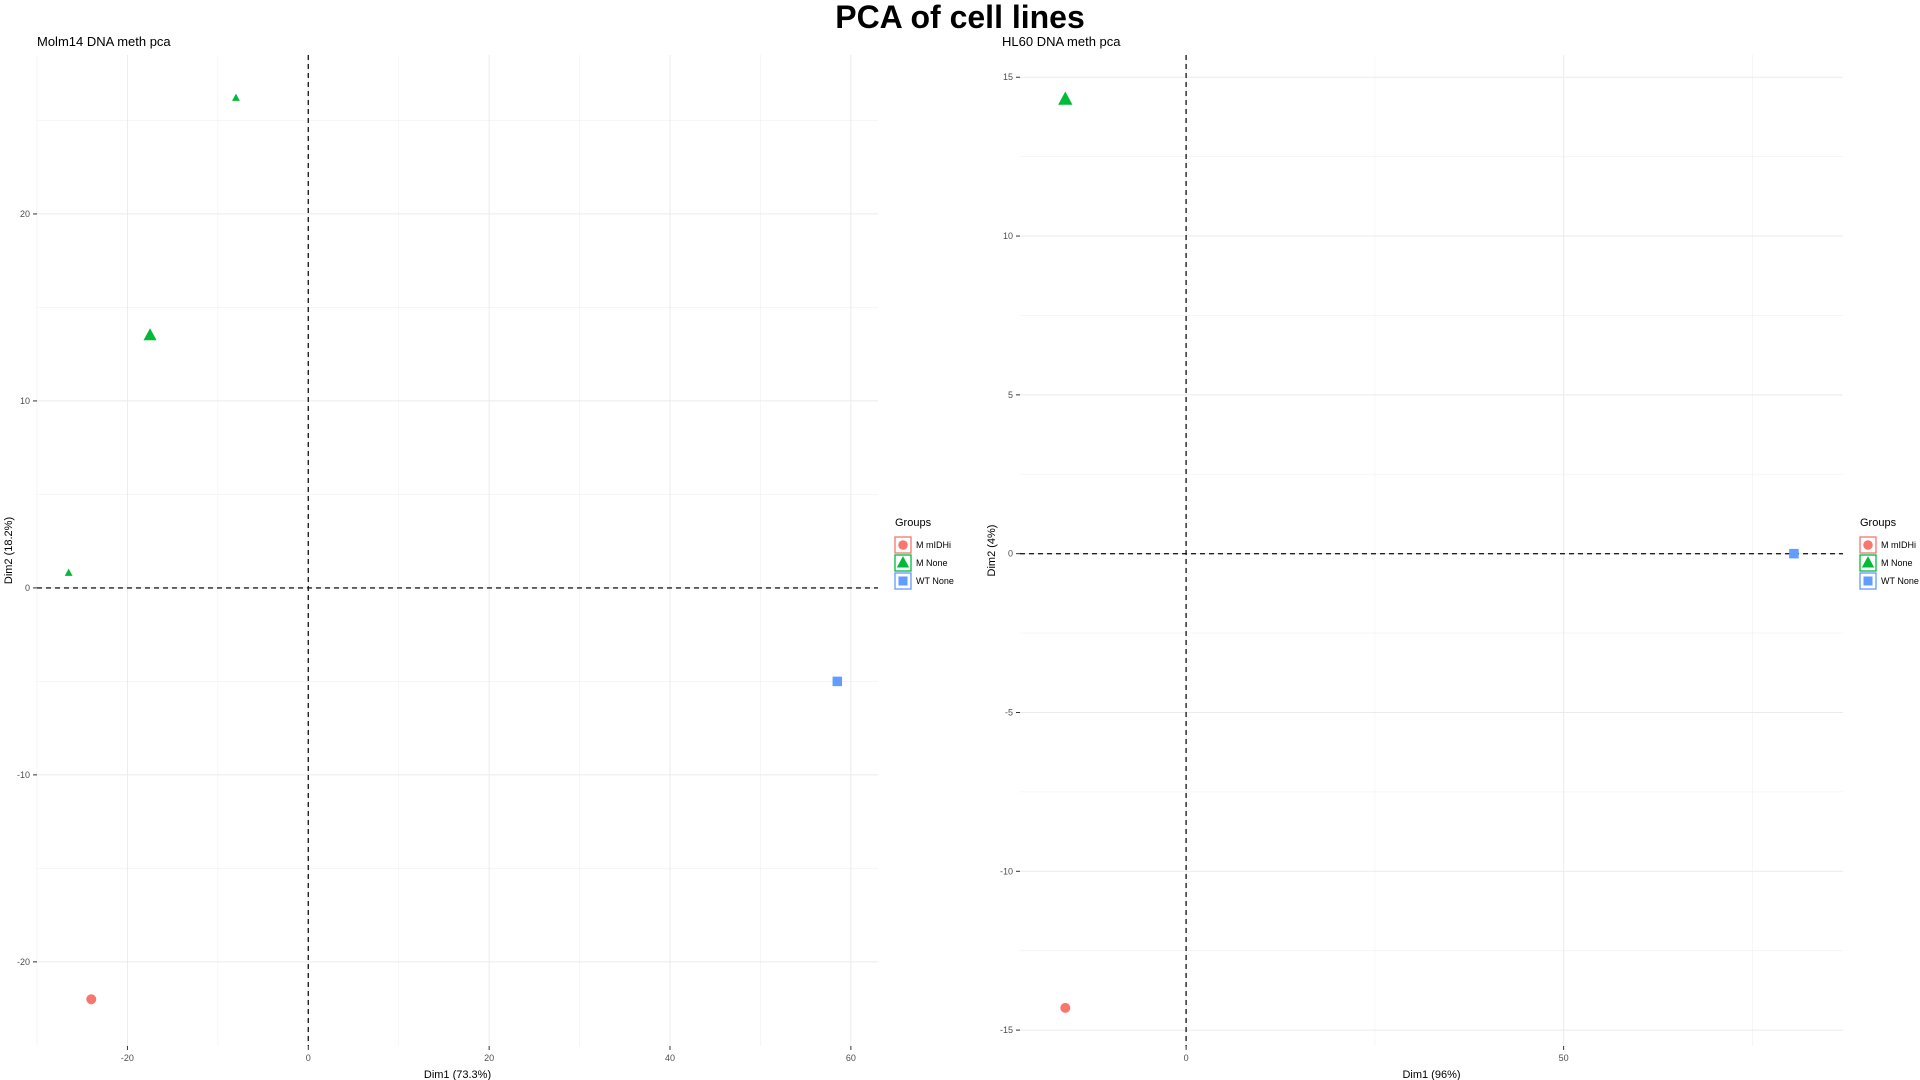 This screenshot has width=1920, height=1080. I want to click on x-tick-label: 40, so click(670, 1058).